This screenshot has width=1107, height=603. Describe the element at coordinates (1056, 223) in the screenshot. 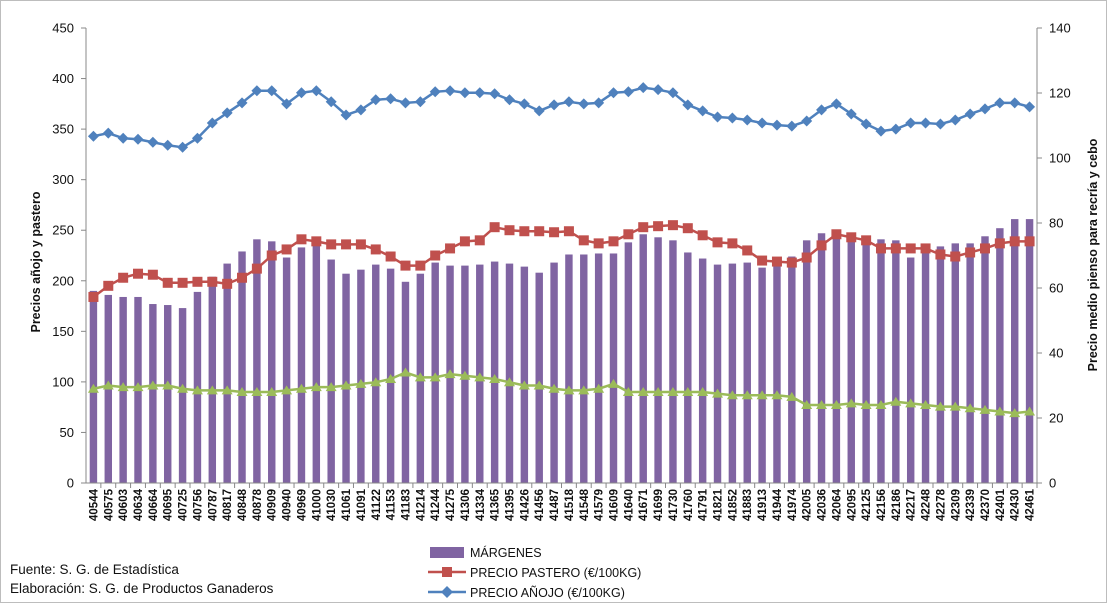

I see `right-tick-label: 80` at that location.